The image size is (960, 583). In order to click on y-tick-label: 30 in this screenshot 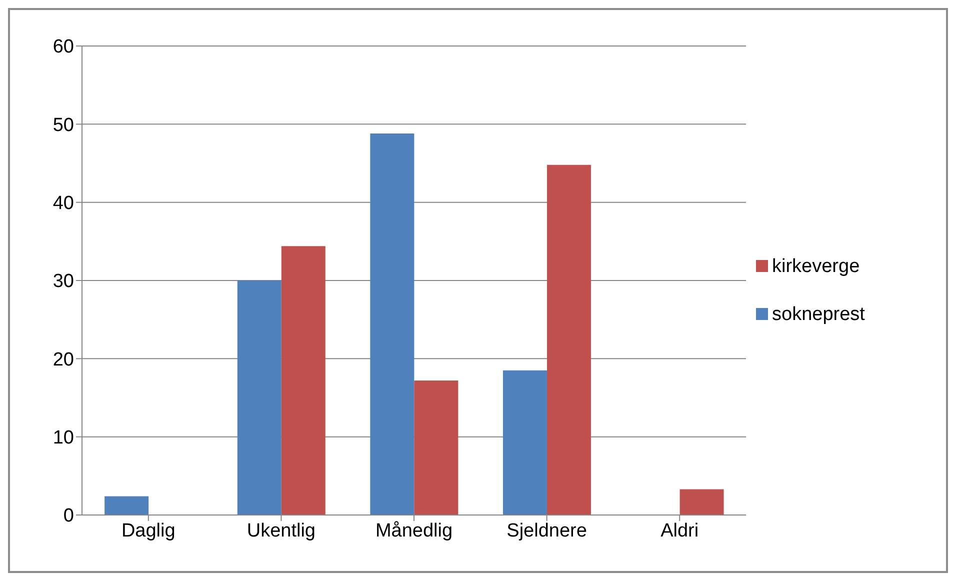, I will do `click(63, 281)`.